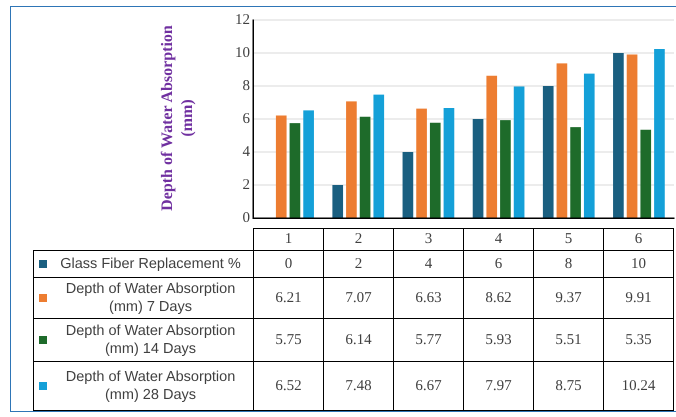 This screenshot has height=417, width=676. I want to click on data-label: 5.77, so click(429, 340).